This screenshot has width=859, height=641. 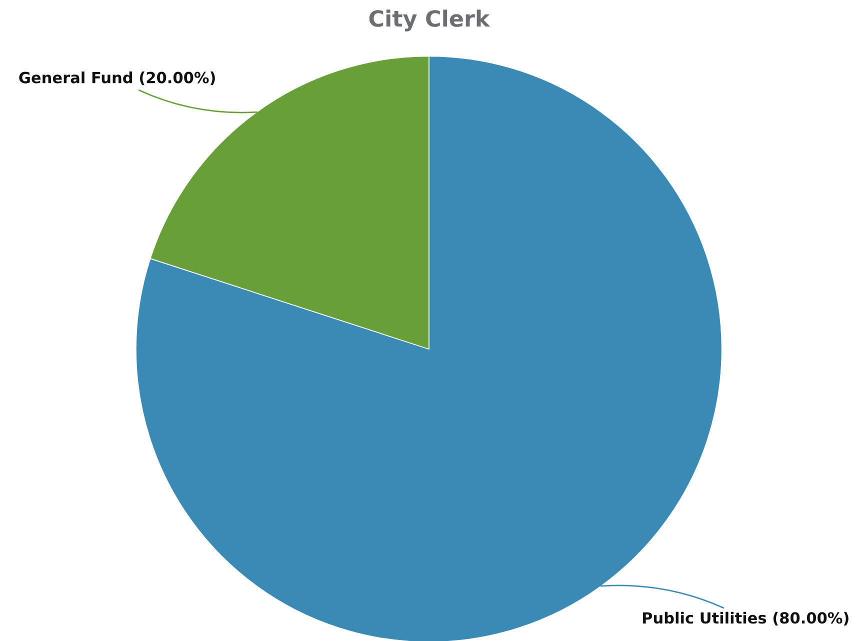 What do you see at coordinates (117, 79) in the screenshot?
I see `slice-label: General Fund (20.00%)` at bounding box center [117, 79].